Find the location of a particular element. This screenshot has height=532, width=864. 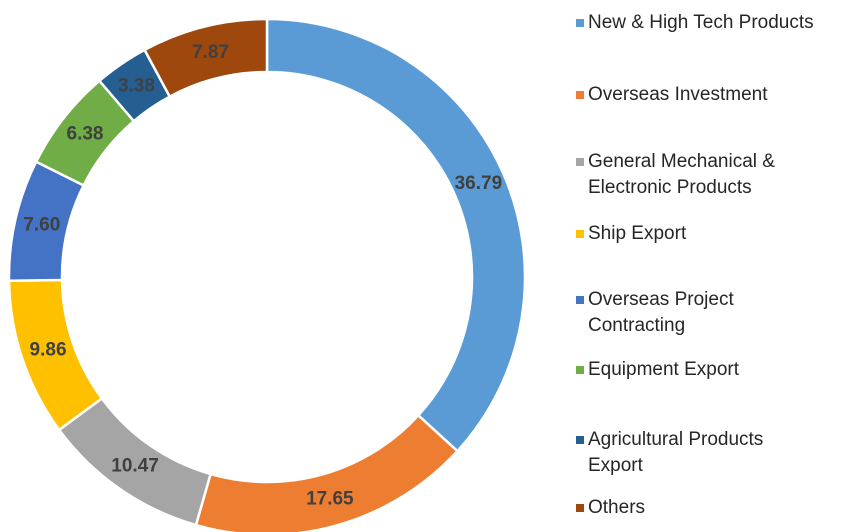

legend-item: Others is located at coordinates (716, 508).